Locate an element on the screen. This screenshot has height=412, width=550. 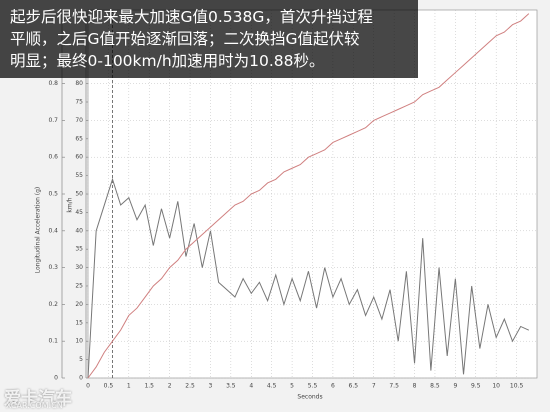
x-tick-label: 4.5 is located at coordinates (272, 386).